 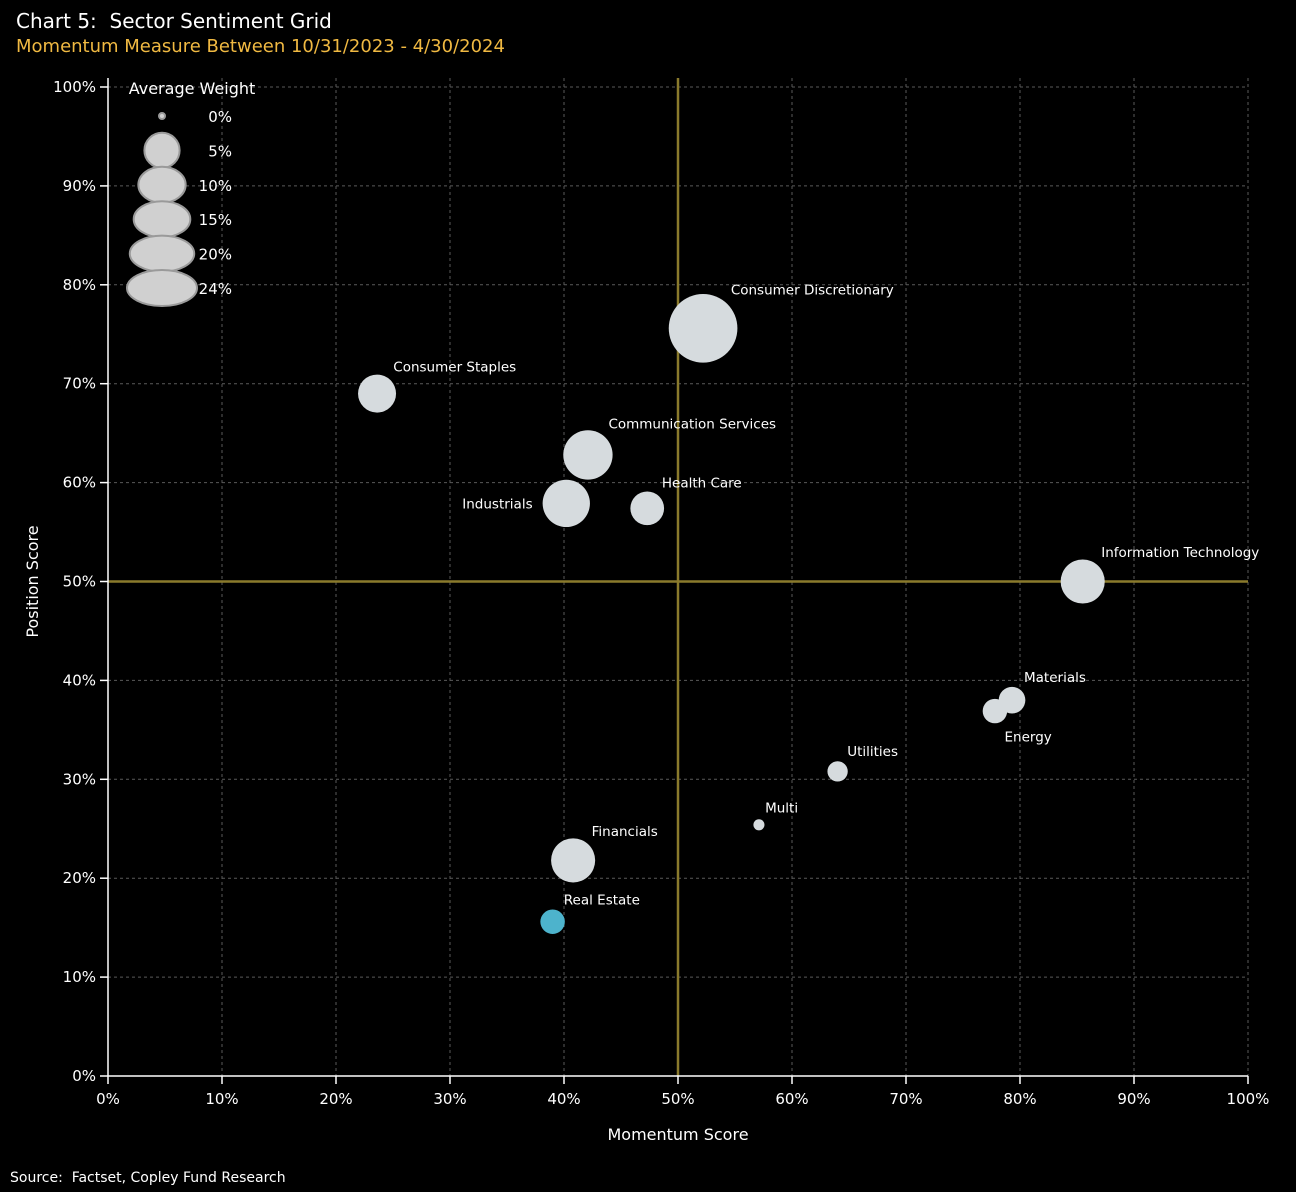 What do you see at coordinates (215, 255) in the screenshot?
I see `legend-label: 20%` at bounding box center [215, 255].